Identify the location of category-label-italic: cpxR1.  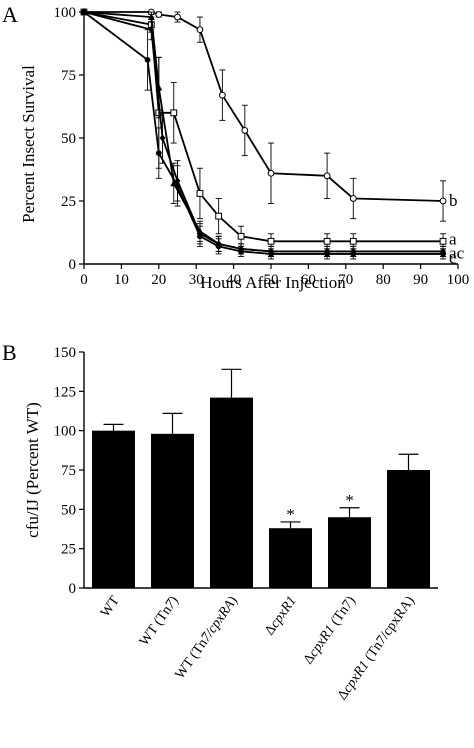
(283, 612).